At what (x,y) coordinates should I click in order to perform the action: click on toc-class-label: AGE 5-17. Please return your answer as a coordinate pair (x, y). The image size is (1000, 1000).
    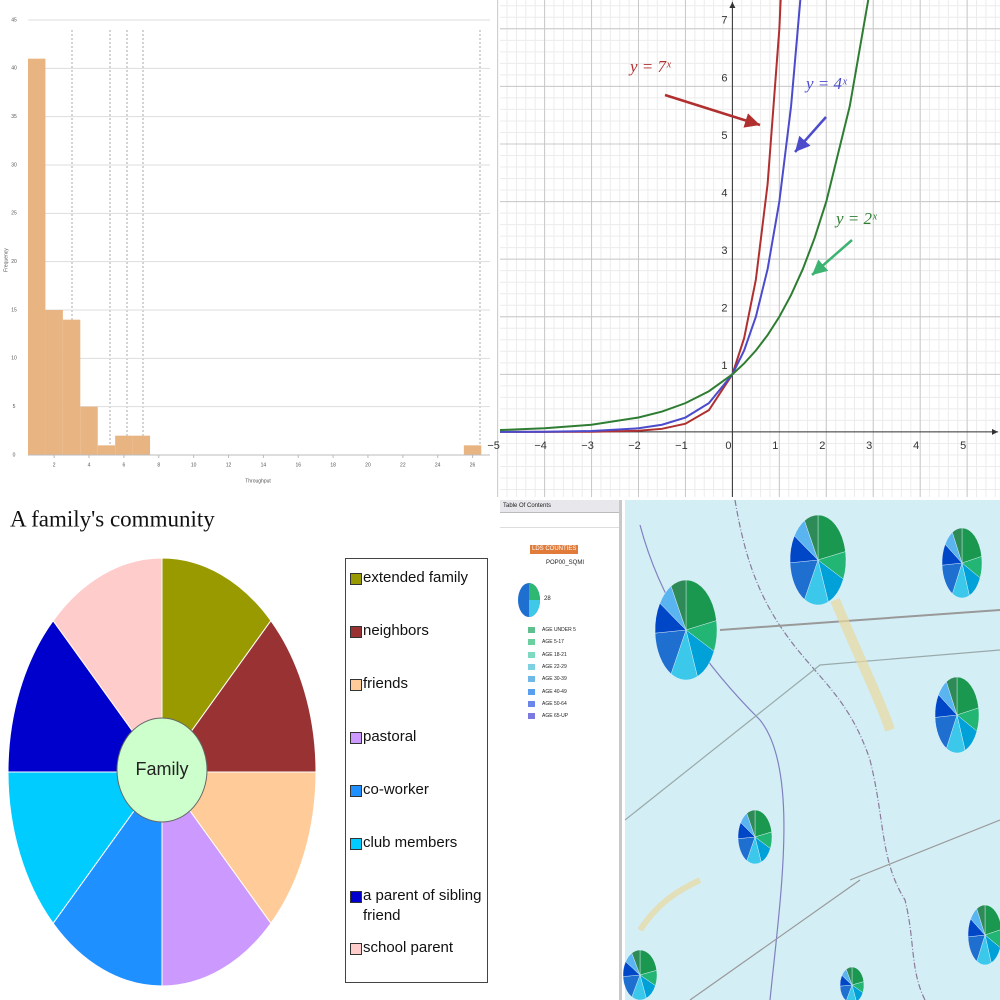
    Looking at the image, I should click on (553, 642).